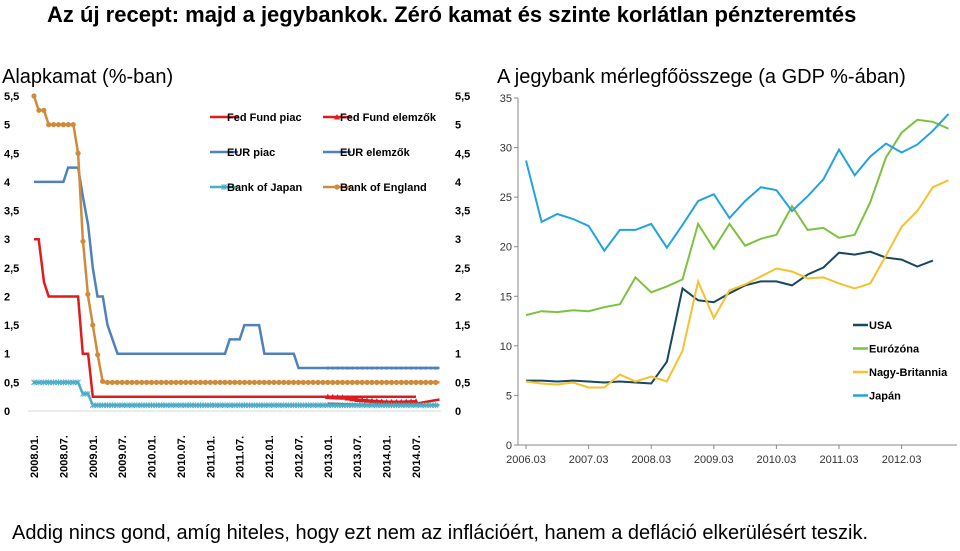 This screenshot has width=960, height=551. What do you see at coordinates (11, 154) in the screenshot?
I see `y-tick-label-left: 4,5` at bounding box center [11, 154].